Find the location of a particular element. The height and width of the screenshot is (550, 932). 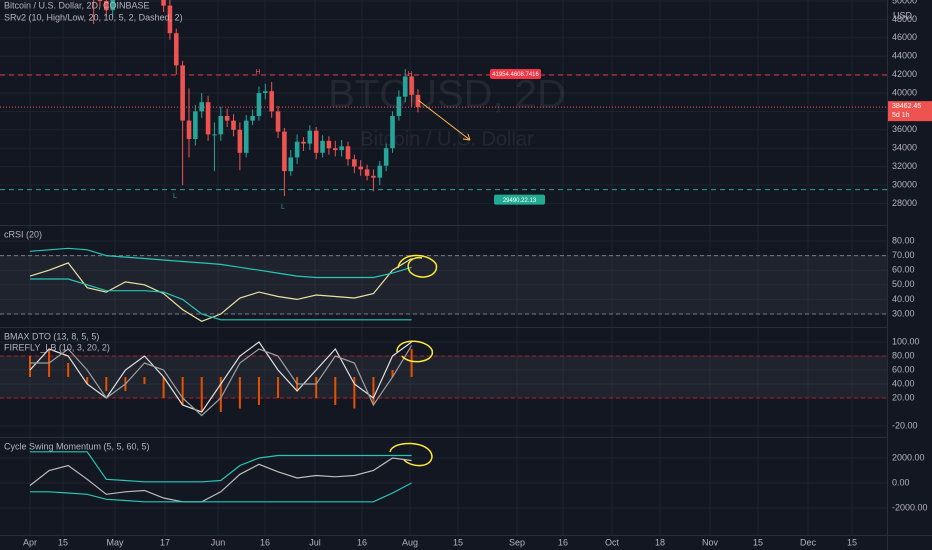

x-tick-label: Sep is located at coordinates (517, 542).